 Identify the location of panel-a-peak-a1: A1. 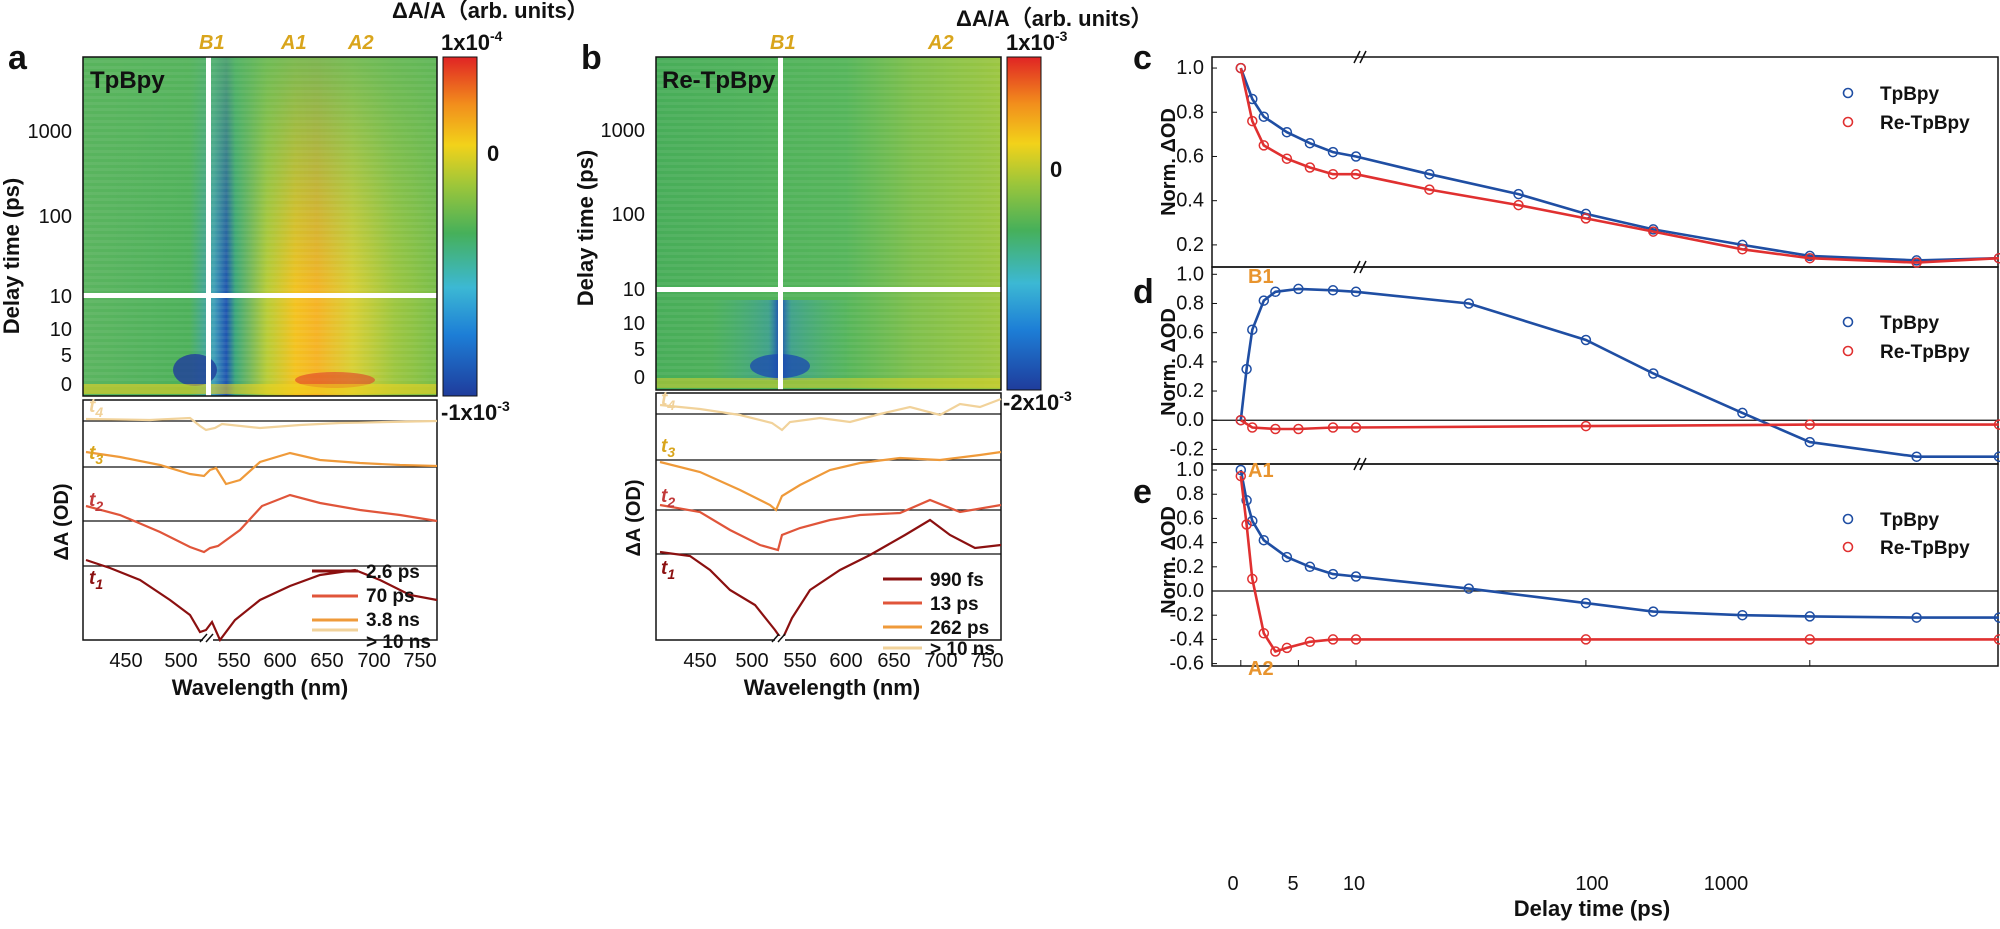
(293, 43).